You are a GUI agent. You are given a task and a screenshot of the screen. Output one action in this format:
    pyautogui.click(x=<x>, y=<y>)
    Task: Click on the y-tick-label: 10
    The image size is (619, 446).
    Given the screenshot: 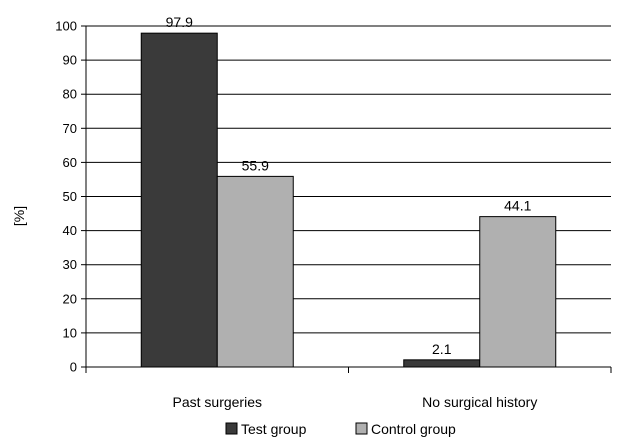 What is the action you would take?
    pyautogui.click(x=70, y=332)
    